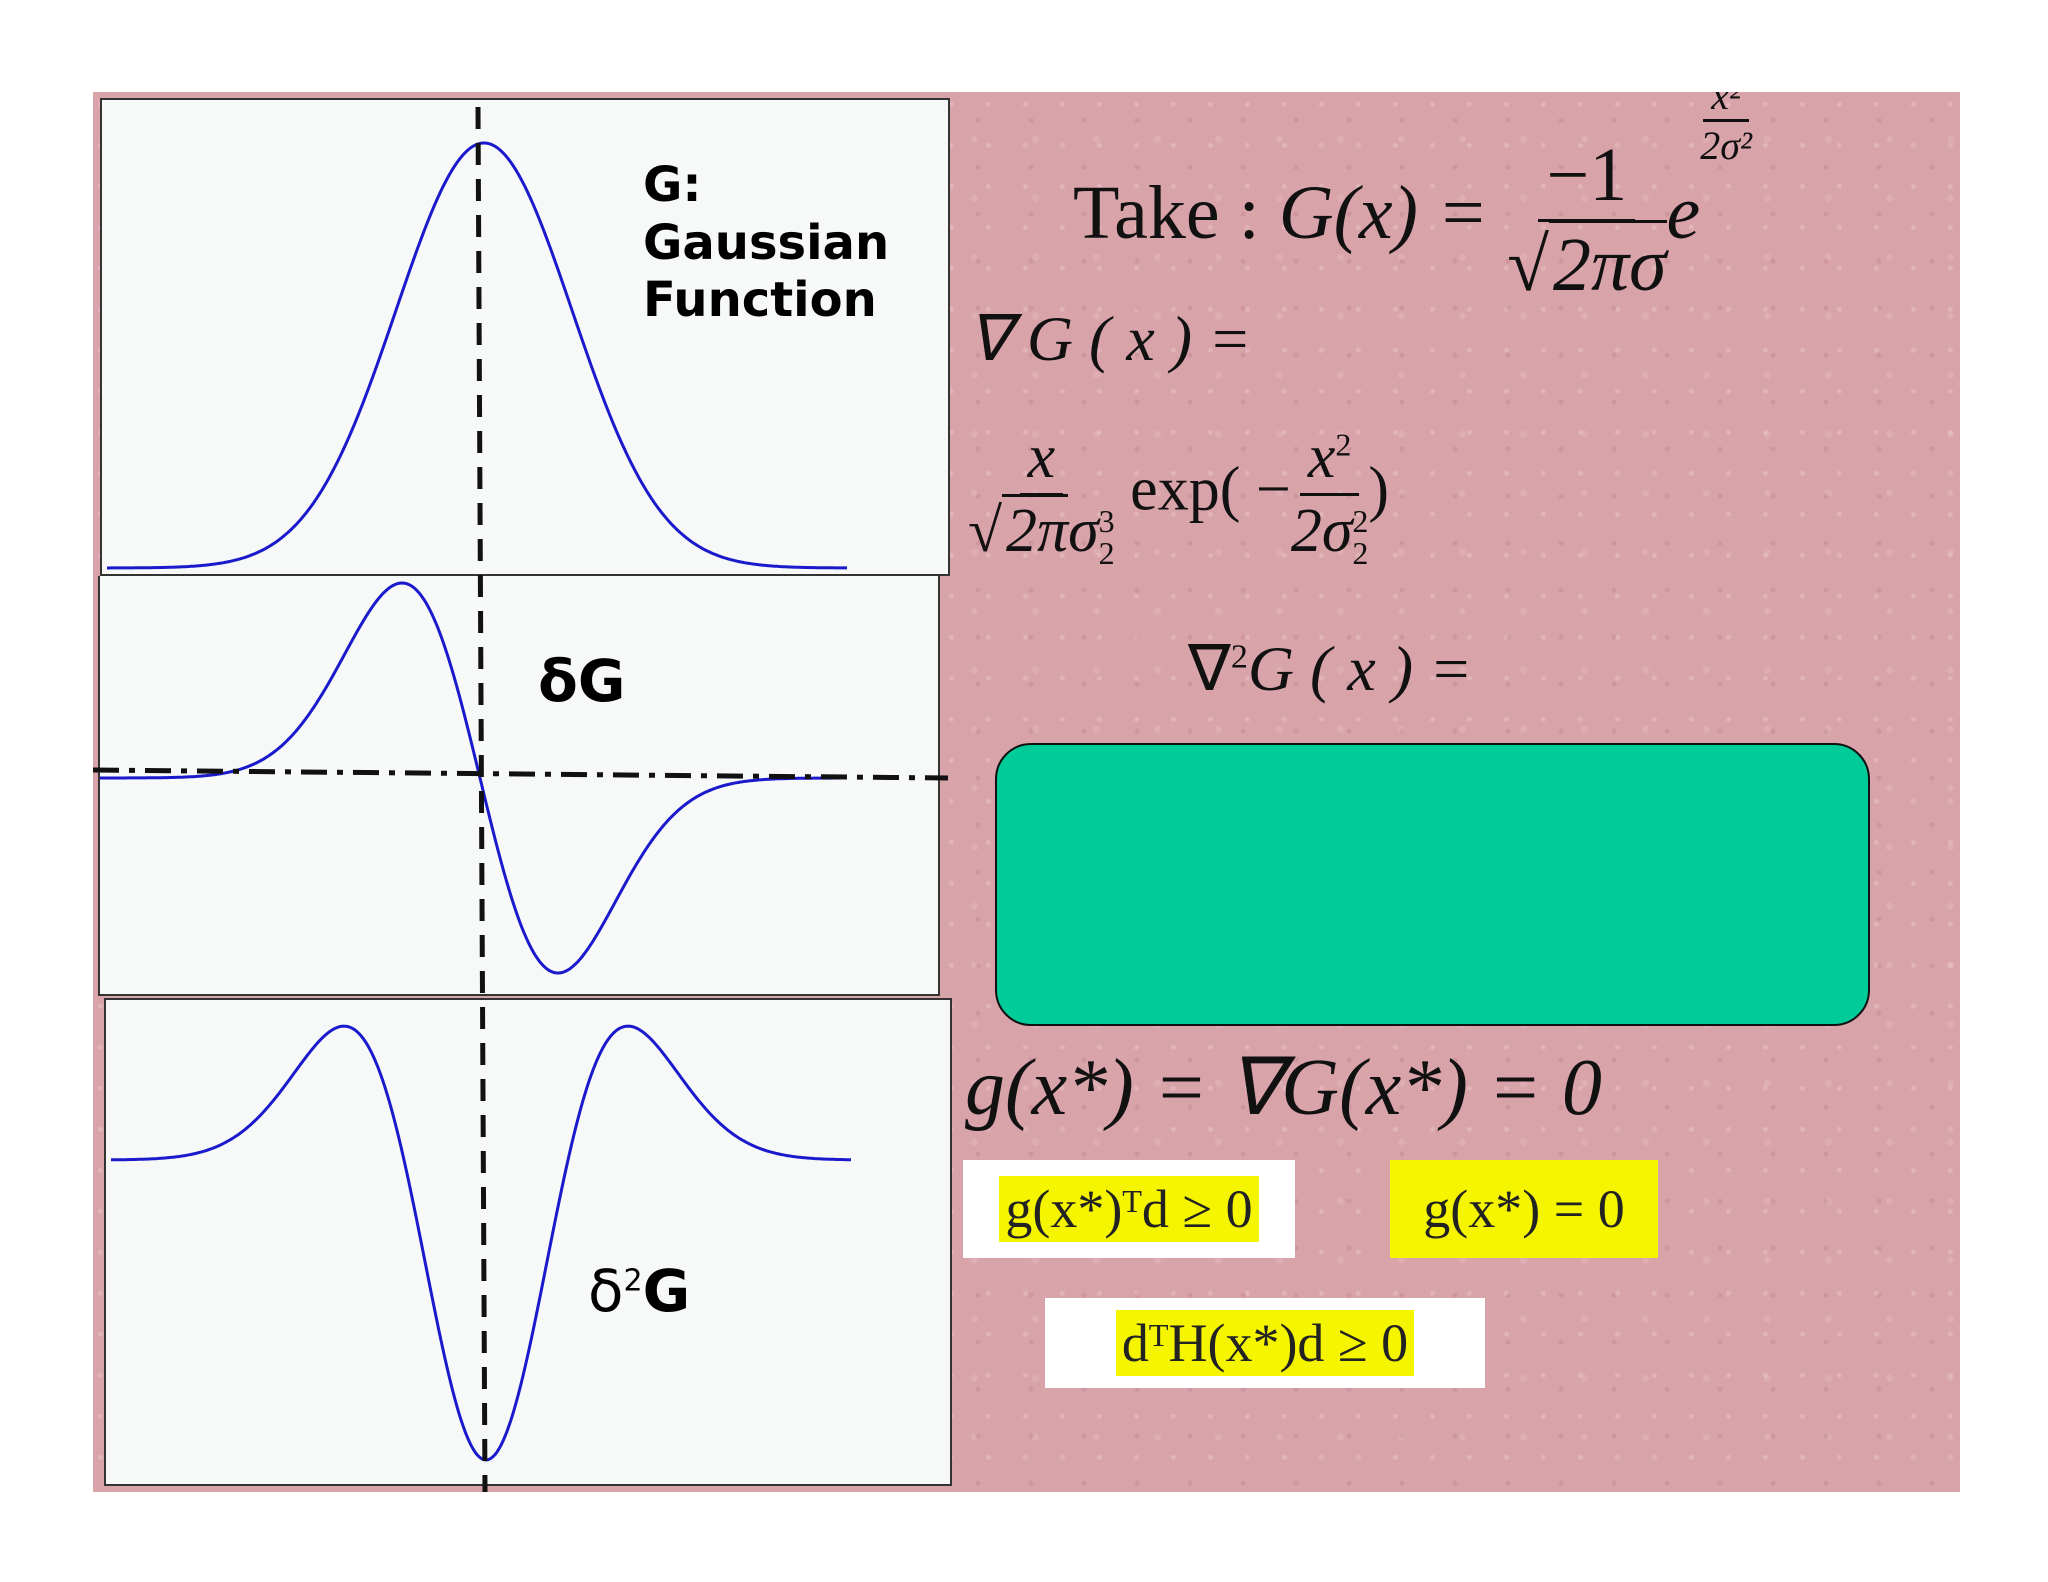  I want to click on second-derivative-curve, so click(481, 1243).